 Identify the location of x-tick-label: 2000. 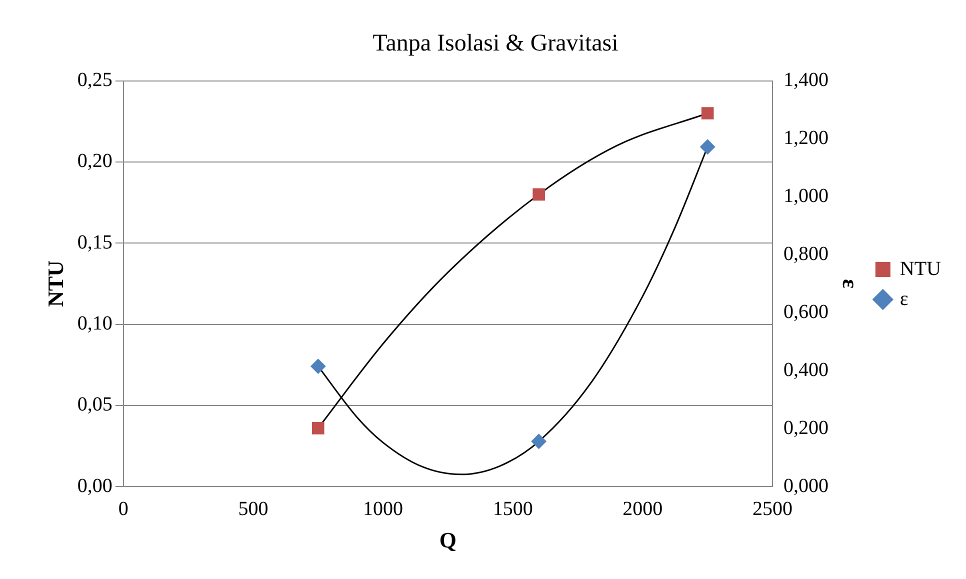
(642, 509).